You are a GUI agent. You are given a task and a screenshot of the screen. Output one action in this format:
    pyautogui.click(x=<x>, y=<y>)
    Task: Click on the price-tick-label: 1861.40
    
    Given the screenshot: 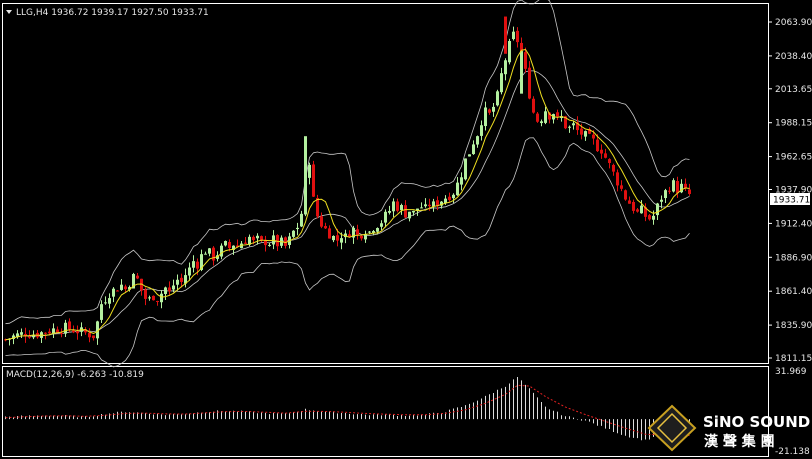 What is the action you would take?
    pyautogui.click(x=793, y=292)
    